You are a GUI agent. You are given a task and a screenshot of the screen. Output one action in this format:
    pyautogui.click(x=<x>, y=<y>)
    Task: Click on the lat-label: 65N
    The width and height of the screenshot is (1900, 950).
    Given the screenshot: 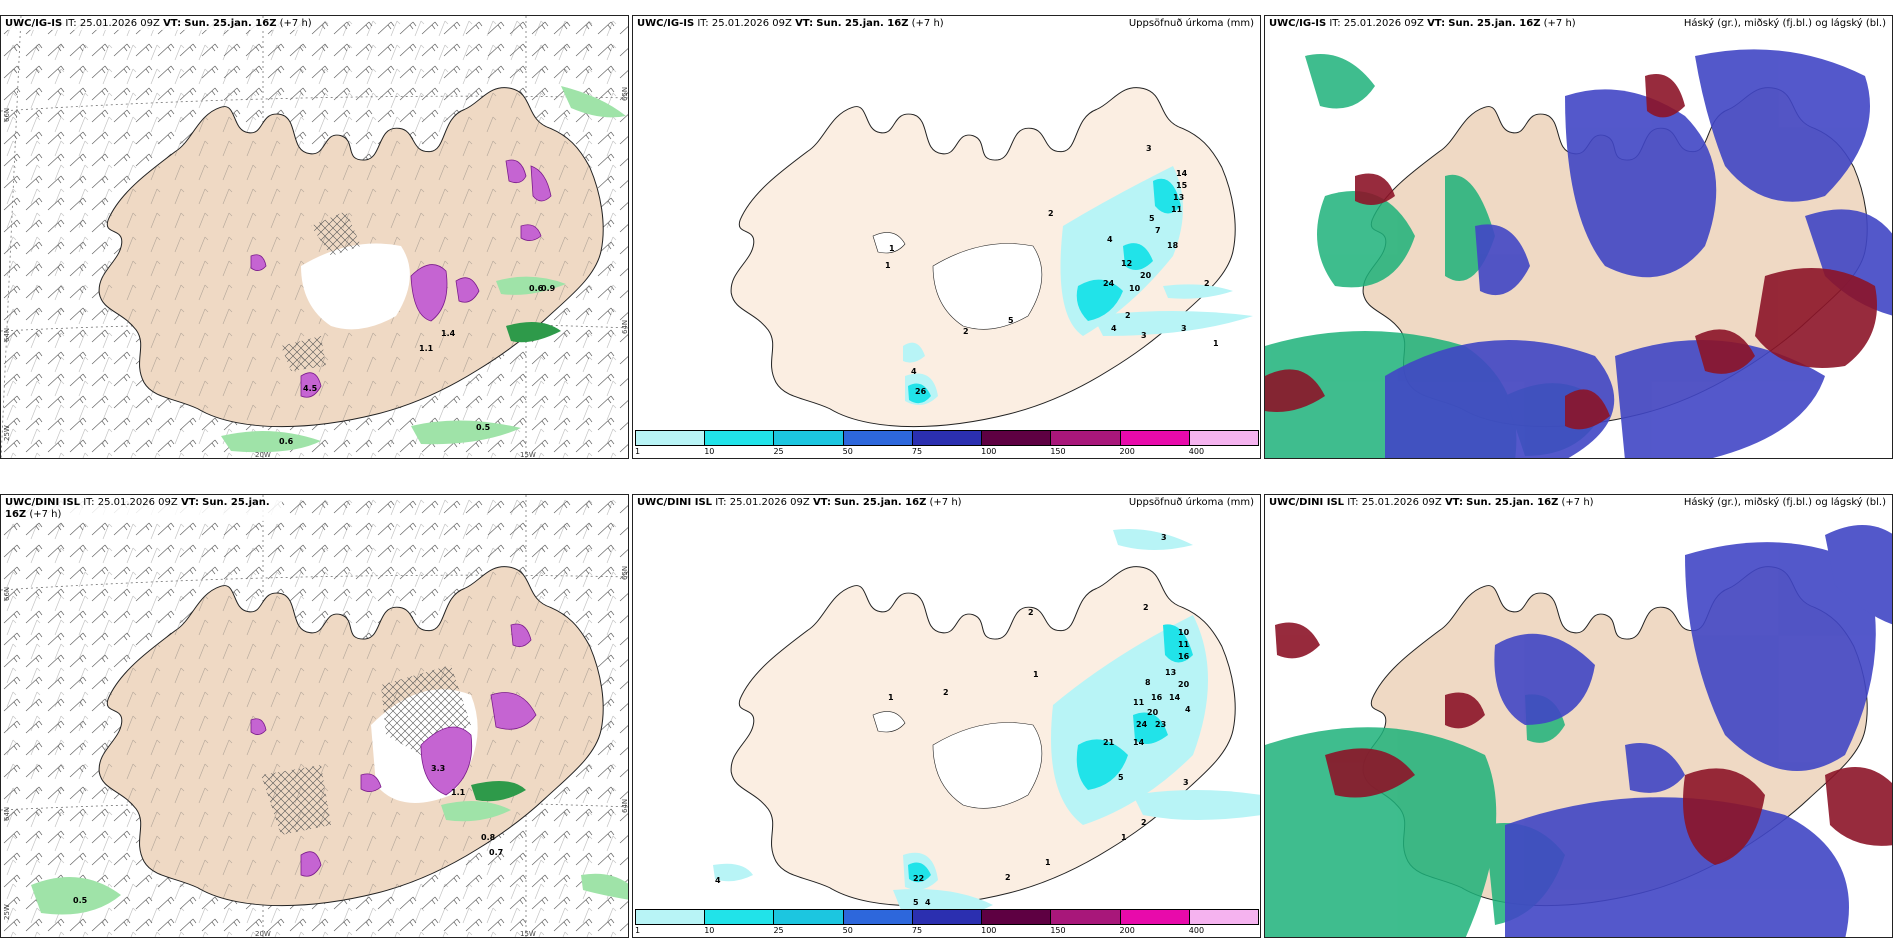 What is the action you would take?
    pyautogui.click(x=625, y=93)
    